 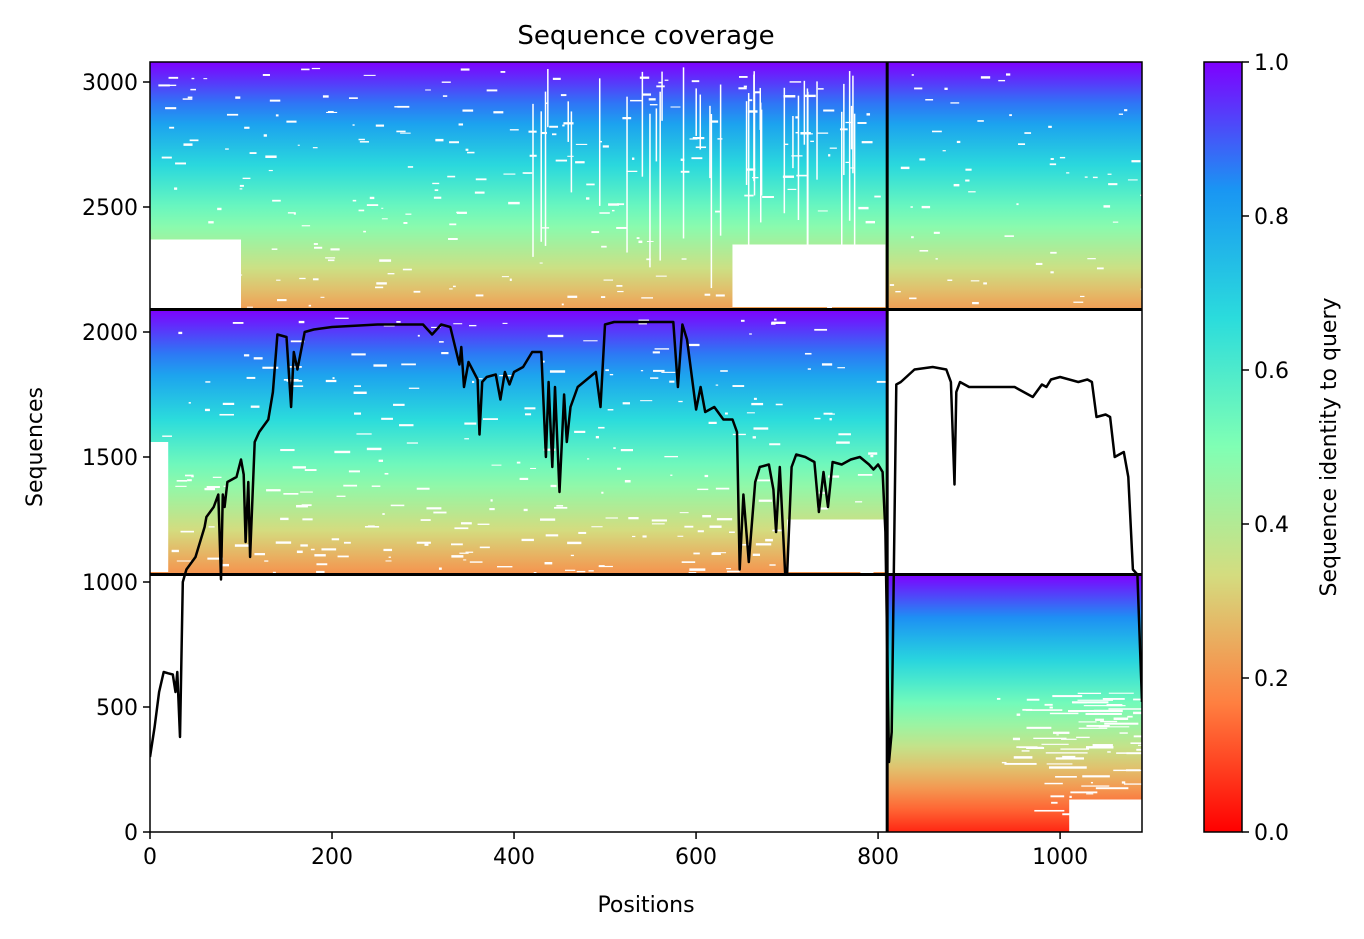 I want to click on y-axis-label: Sequences, so click(x=35, y=447).